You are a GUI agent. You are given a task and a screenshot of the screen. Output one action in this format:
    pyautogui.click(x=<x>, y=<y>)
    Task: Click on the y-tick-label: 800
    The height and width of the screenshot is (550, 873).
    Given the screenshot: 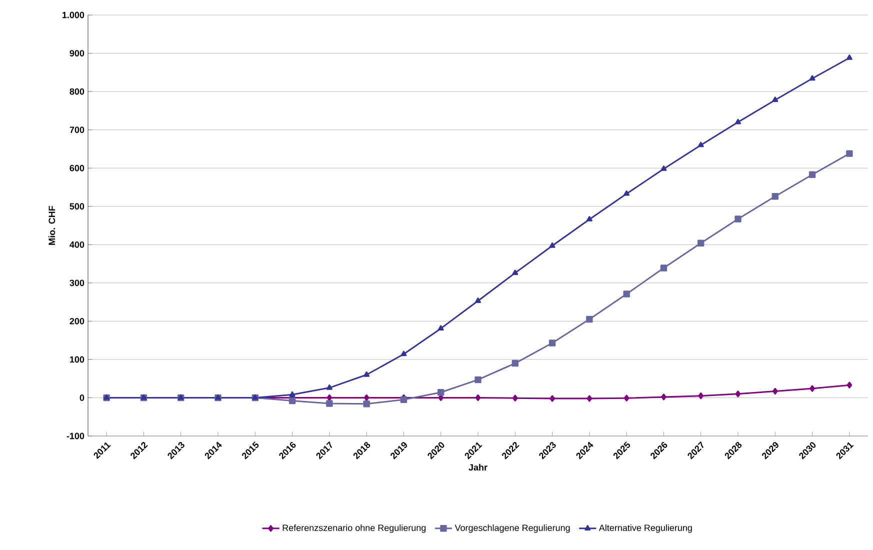 What is the action you would take?
    pyautogui.click(x=77, y=91)
    